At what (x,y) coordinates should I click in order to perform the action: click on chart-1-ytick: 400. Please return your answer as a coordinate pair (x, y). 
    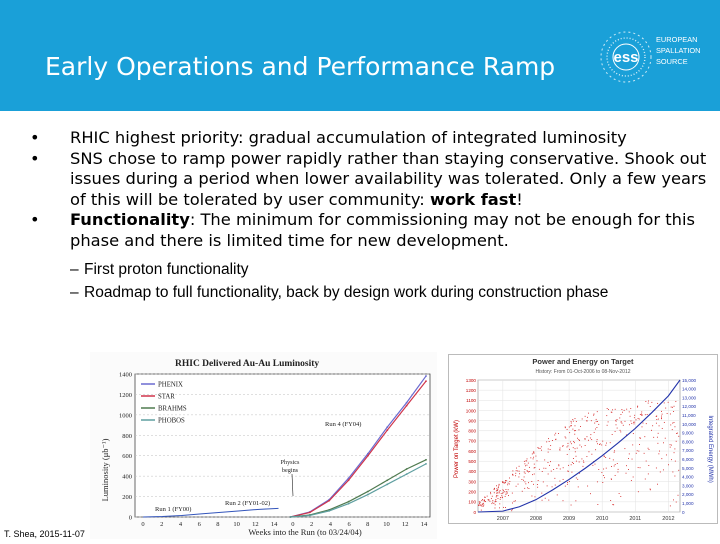
    Looking at the image, I should click on (127, 477).